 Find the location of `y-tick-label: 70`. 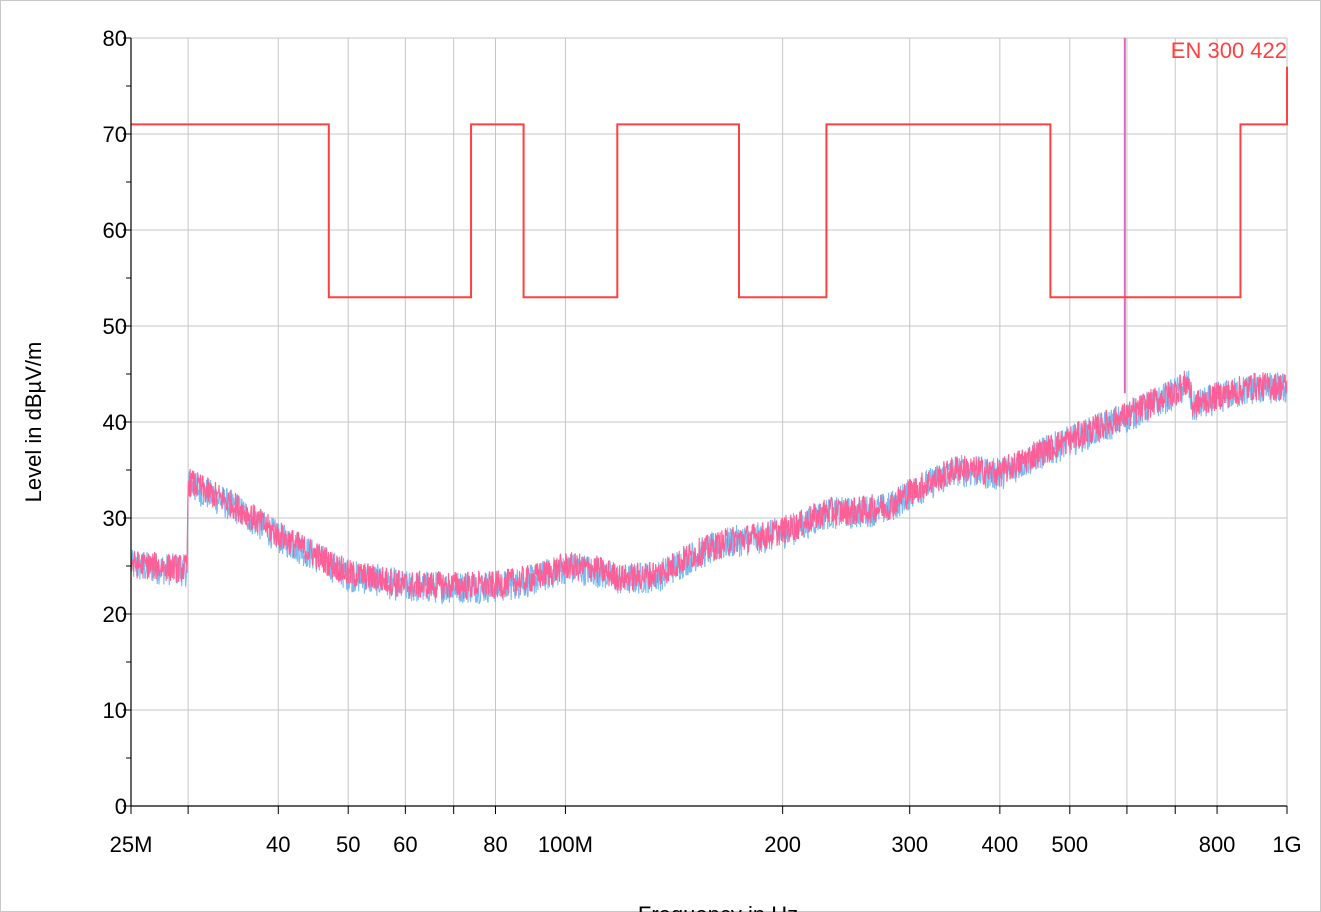

y-tick-label: 70 is located at coordinates (115, 134).